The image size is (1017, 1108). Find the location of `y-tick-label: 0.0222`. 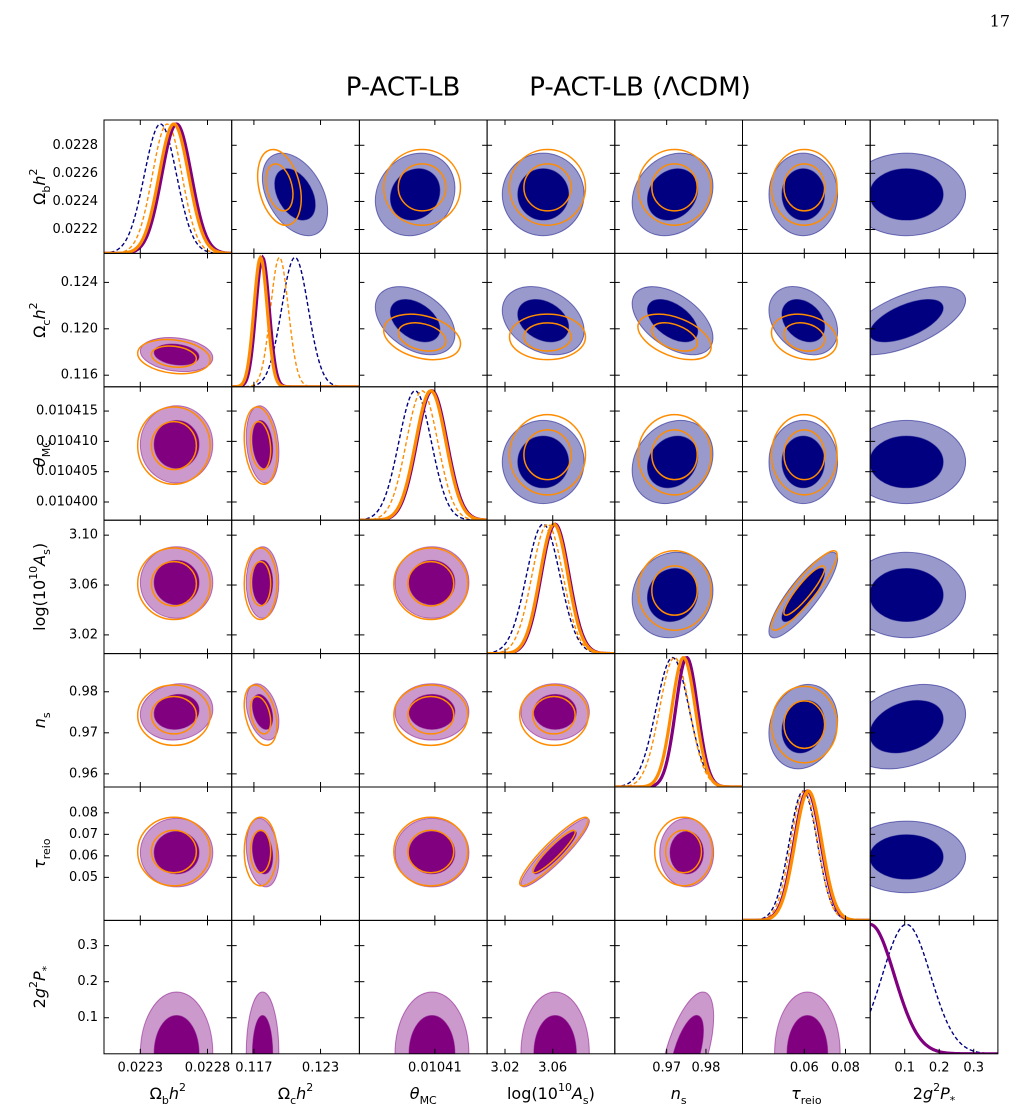

y-tick-label: 0.0222 is located at coordinates (76, 229).